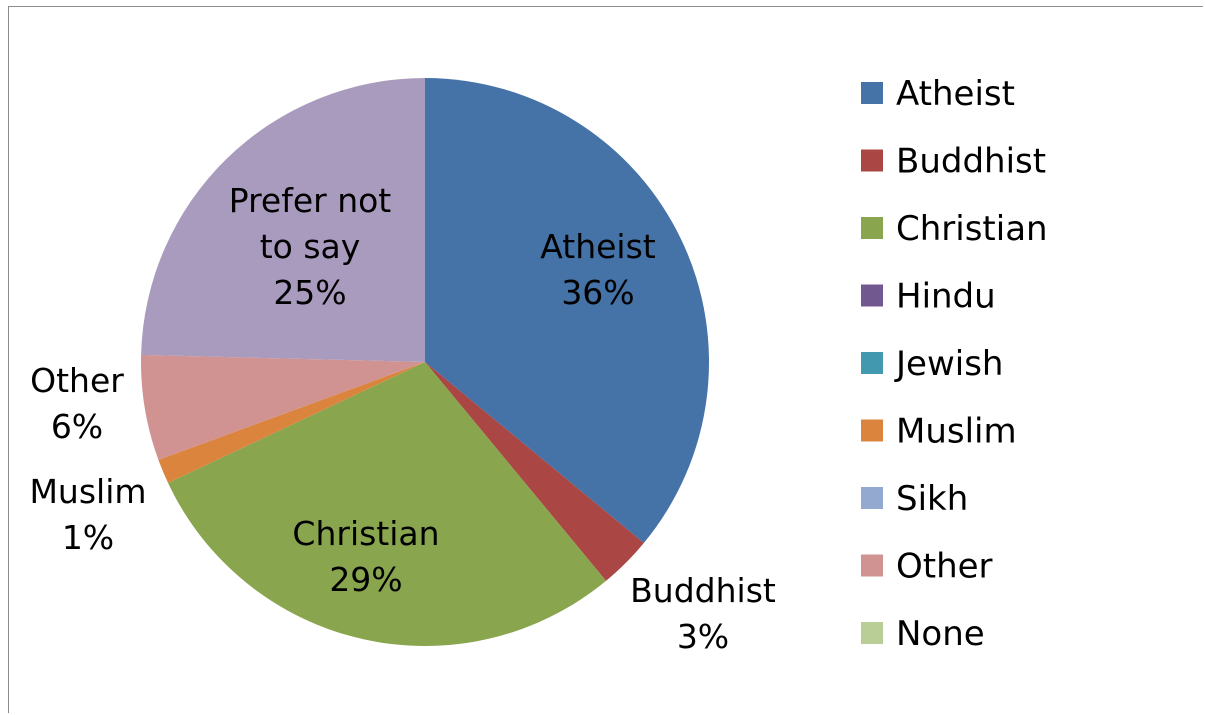  I want to click on legend-item-none: None, so click(923, 634).